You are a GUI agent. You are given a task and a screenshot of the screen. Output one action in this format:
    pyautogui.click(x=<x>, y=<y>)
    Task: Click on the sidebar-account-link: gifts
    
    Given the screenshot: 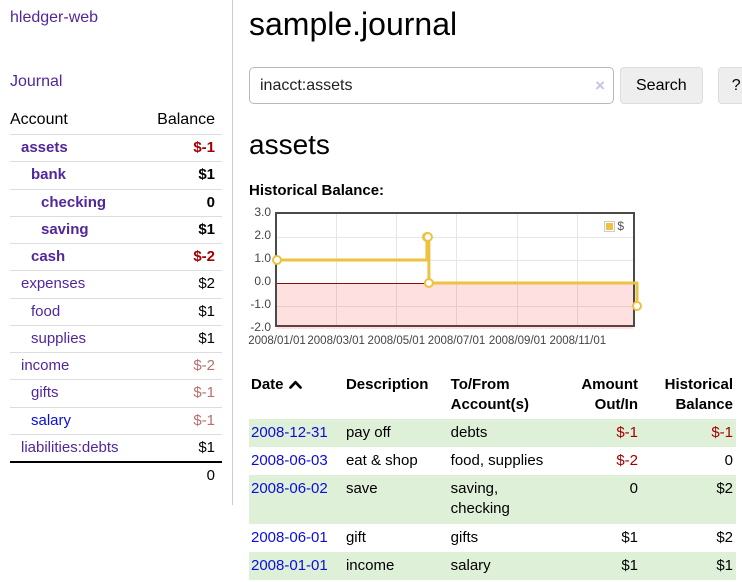 What is the action you would take?
    pyautogui.click(x=45, y=393)
    